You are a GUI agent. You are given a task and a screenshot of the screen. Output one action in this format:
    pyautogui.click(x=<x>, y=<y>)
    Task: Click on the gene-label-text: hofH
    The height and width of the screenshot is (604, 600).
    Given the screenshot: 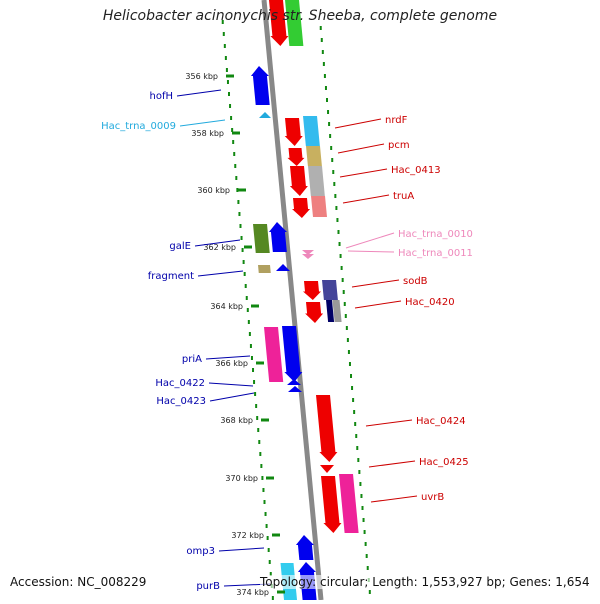 What is the action you would take?
    pyautogui.click(x=162, y=96)
    